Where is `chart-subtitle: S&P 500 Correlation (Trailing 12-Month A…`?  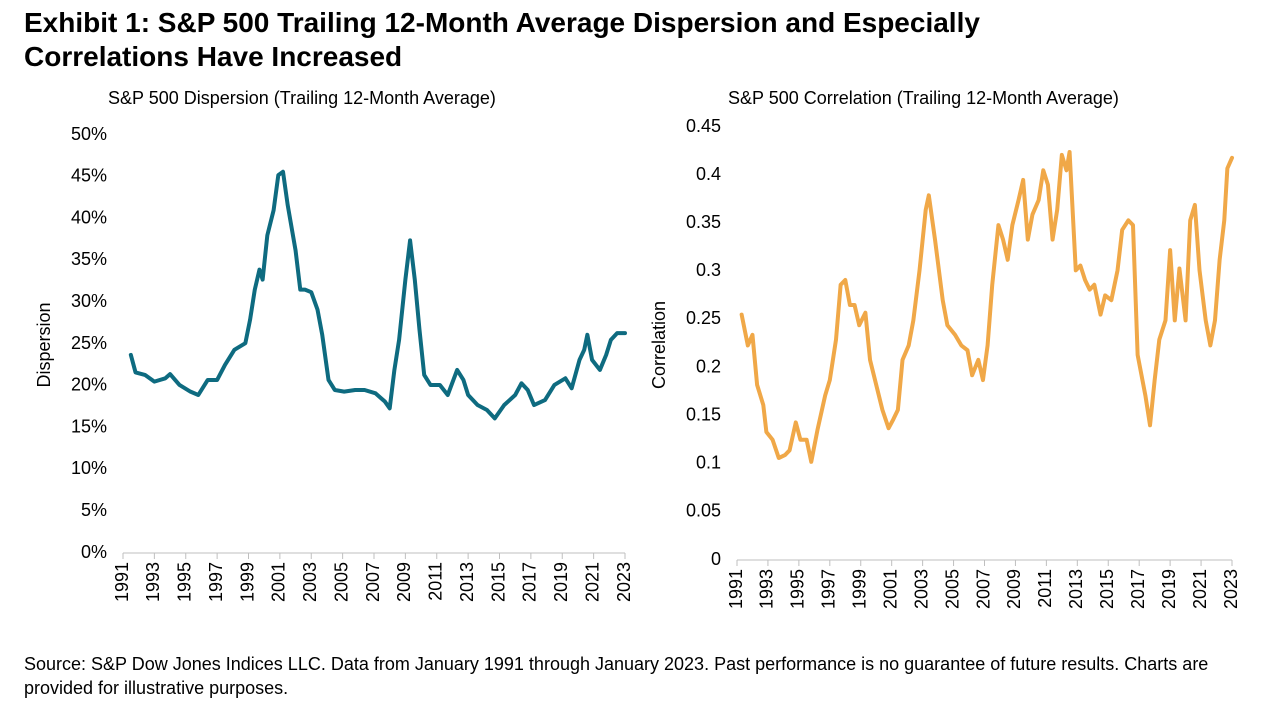 chart-subtitle: S&P 500 Correlation (Trailing 12-Month A… is located at coordinates (923, 98).